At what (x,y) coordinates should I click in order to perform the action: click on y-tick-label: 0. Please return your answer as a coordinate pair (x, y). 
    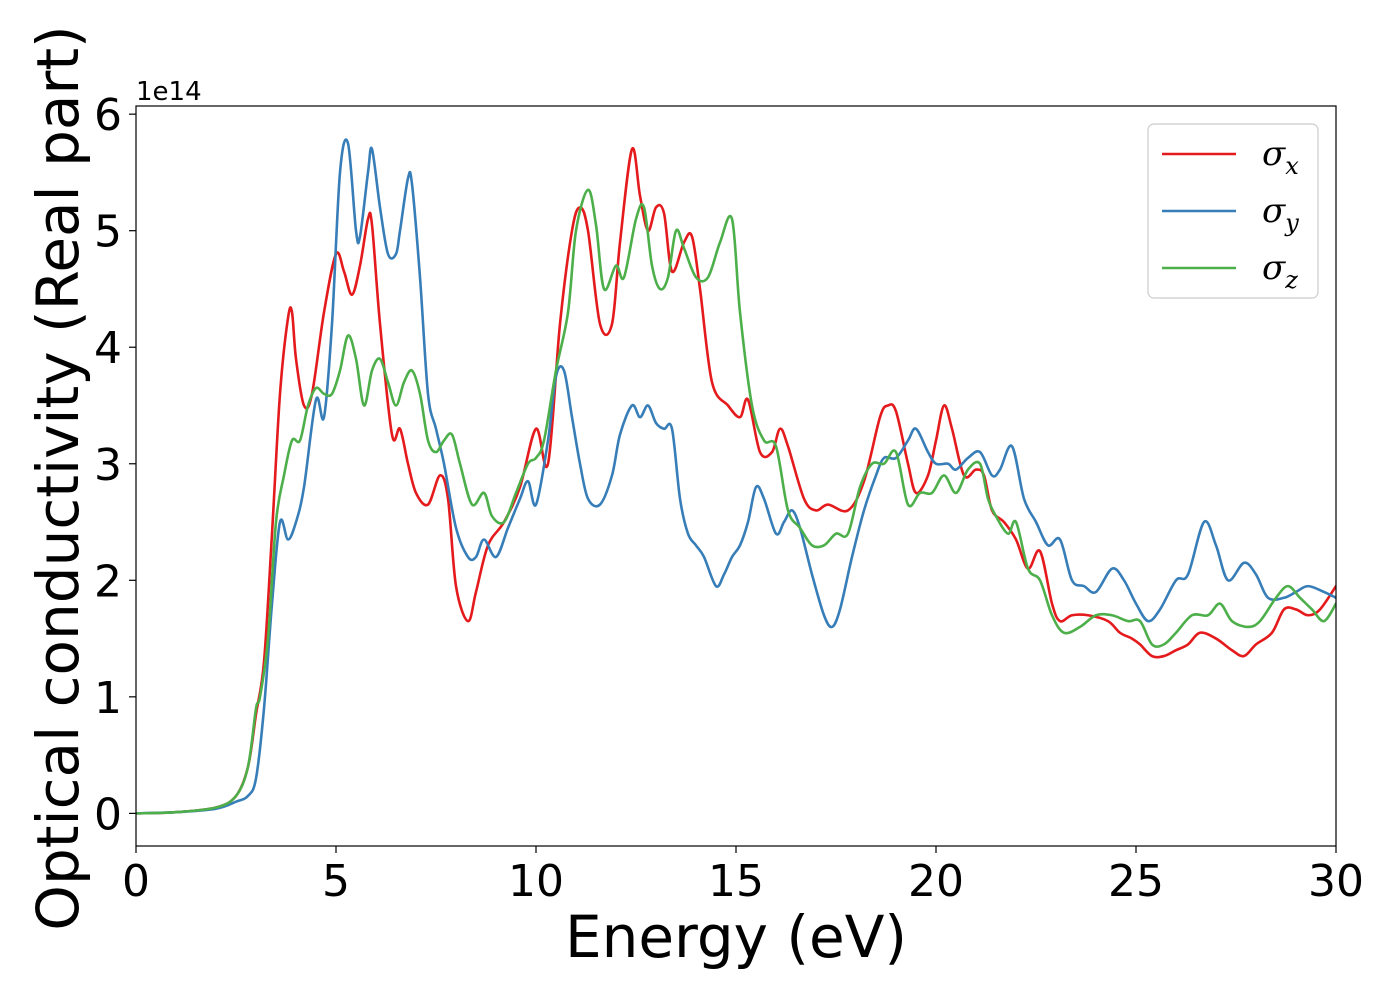
    Looking at the image, I should click on (108, 814).